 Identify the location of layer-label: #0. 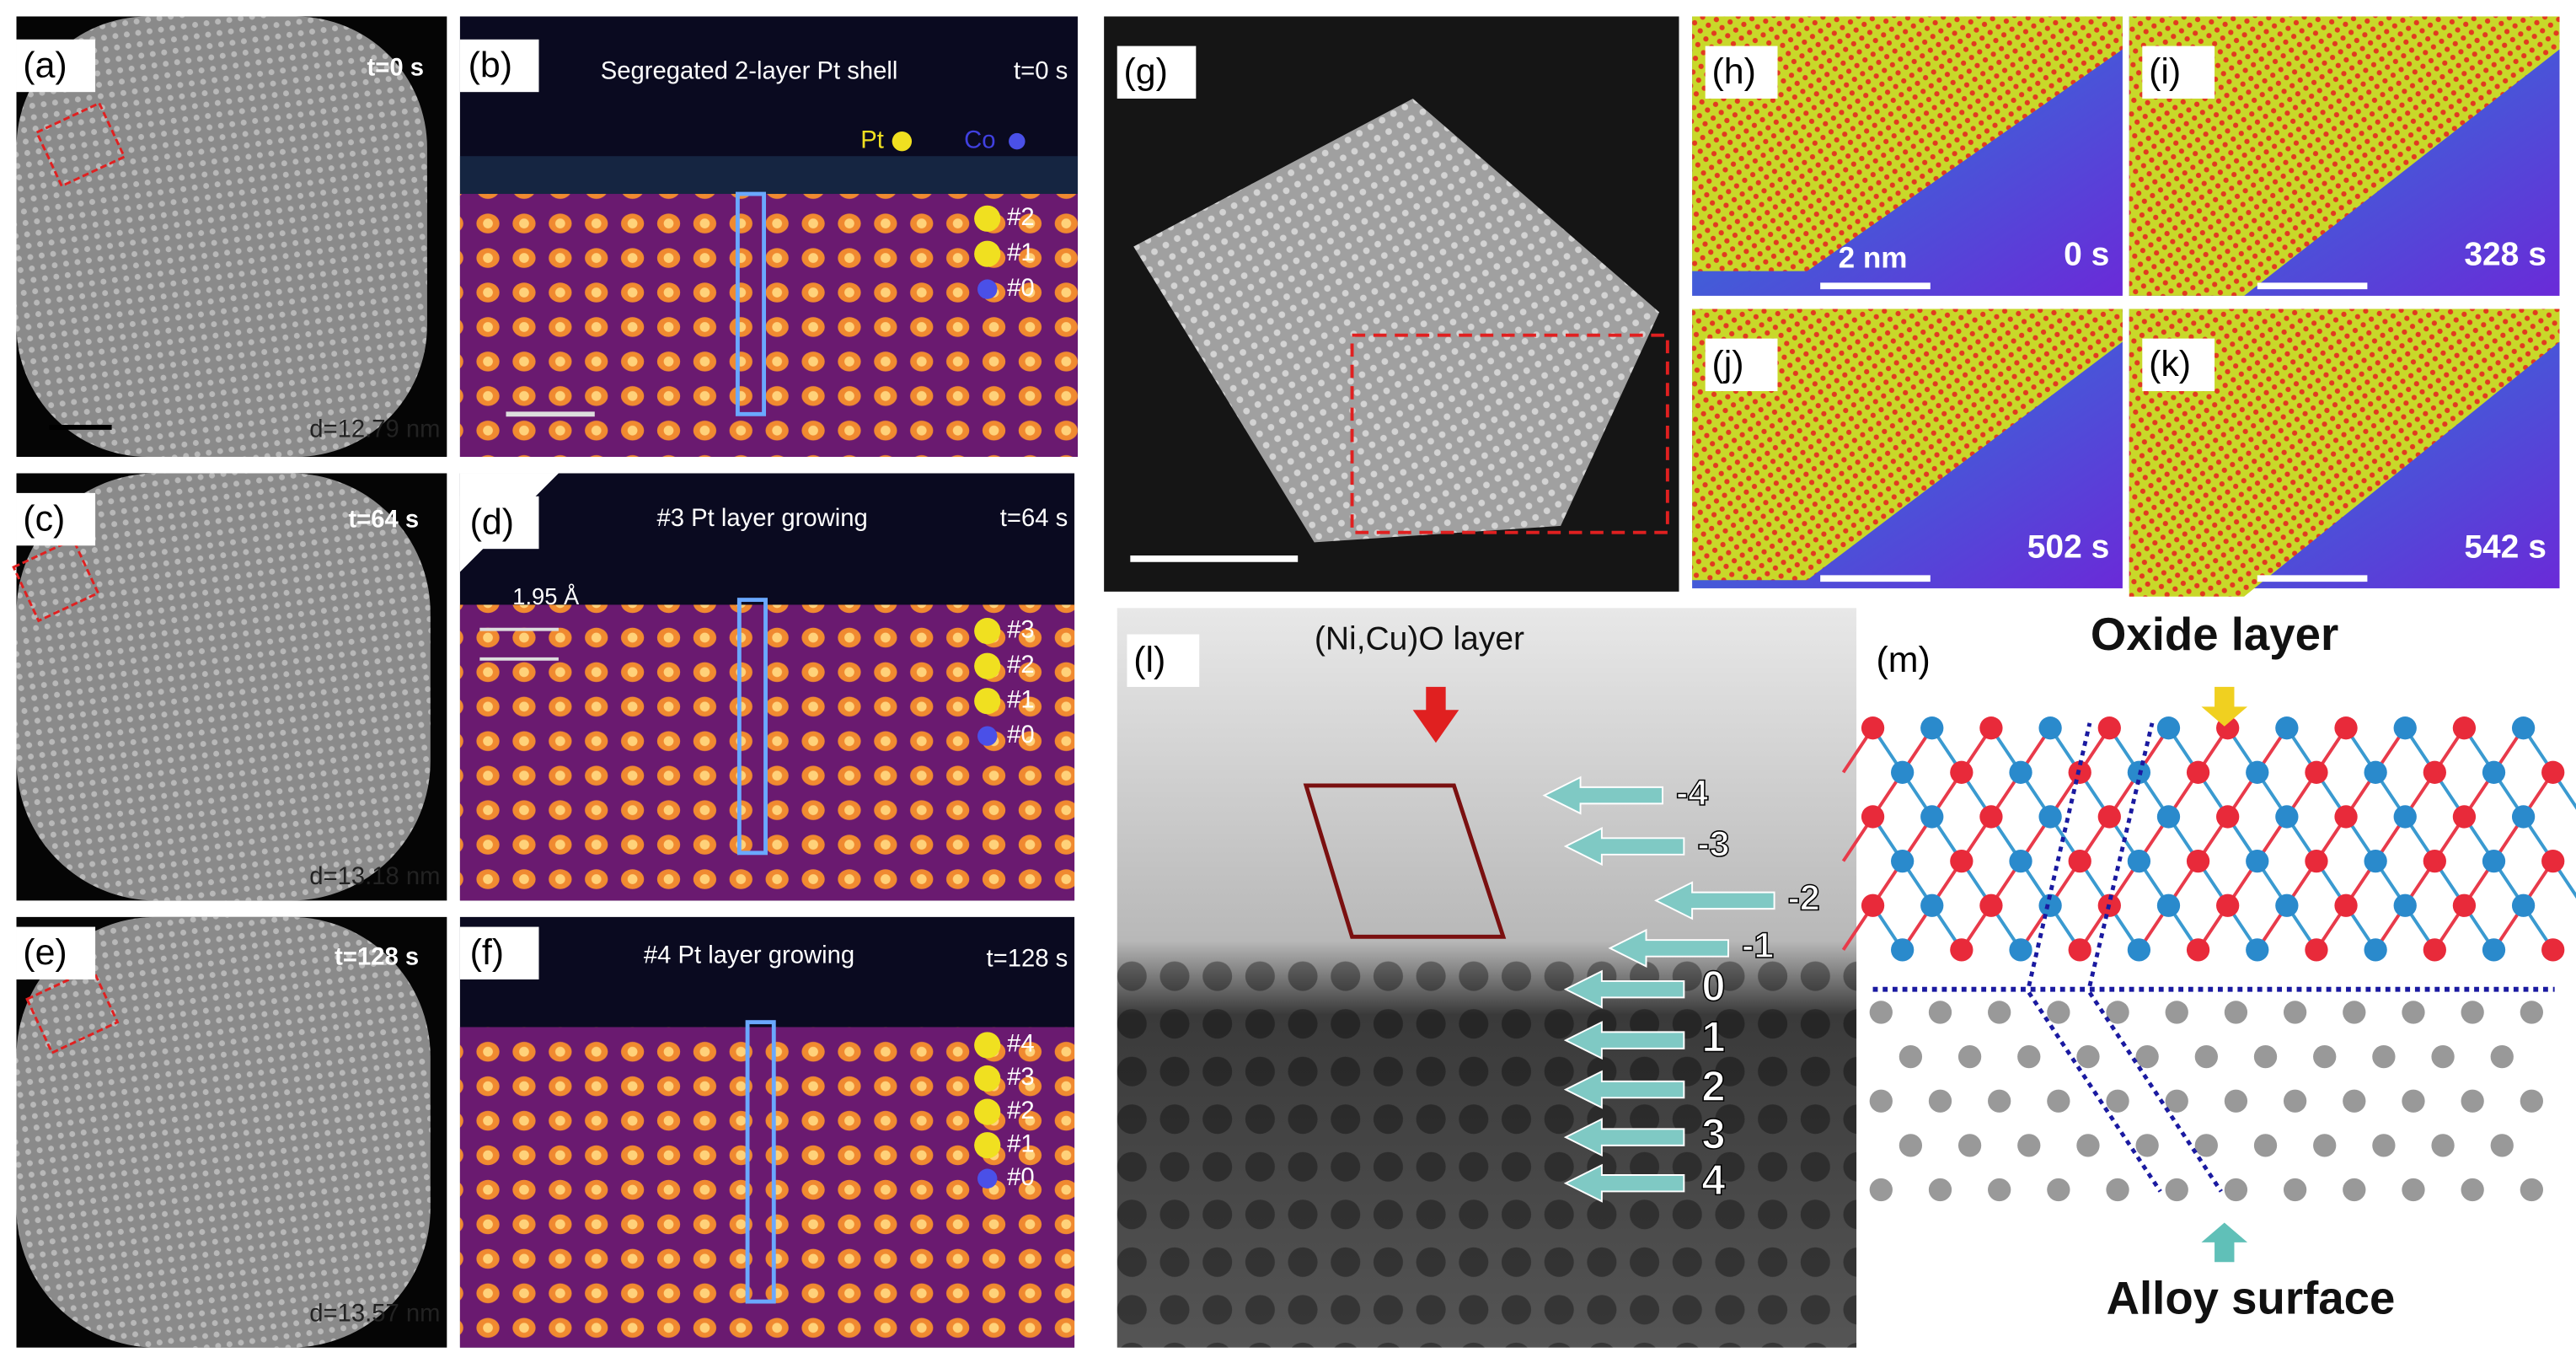
(1021, 289).